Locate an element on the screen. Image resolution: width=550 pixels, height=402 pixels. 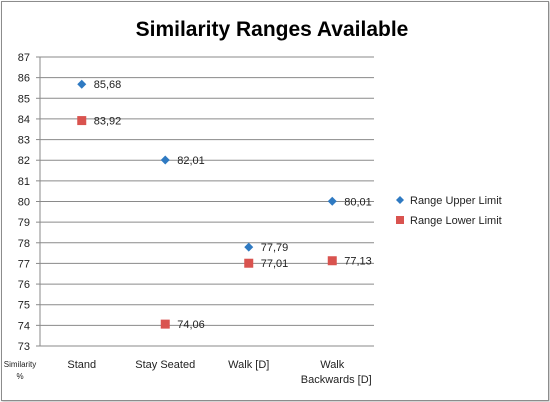
y-tick-label: 75 is located at coordinates (24, 306).